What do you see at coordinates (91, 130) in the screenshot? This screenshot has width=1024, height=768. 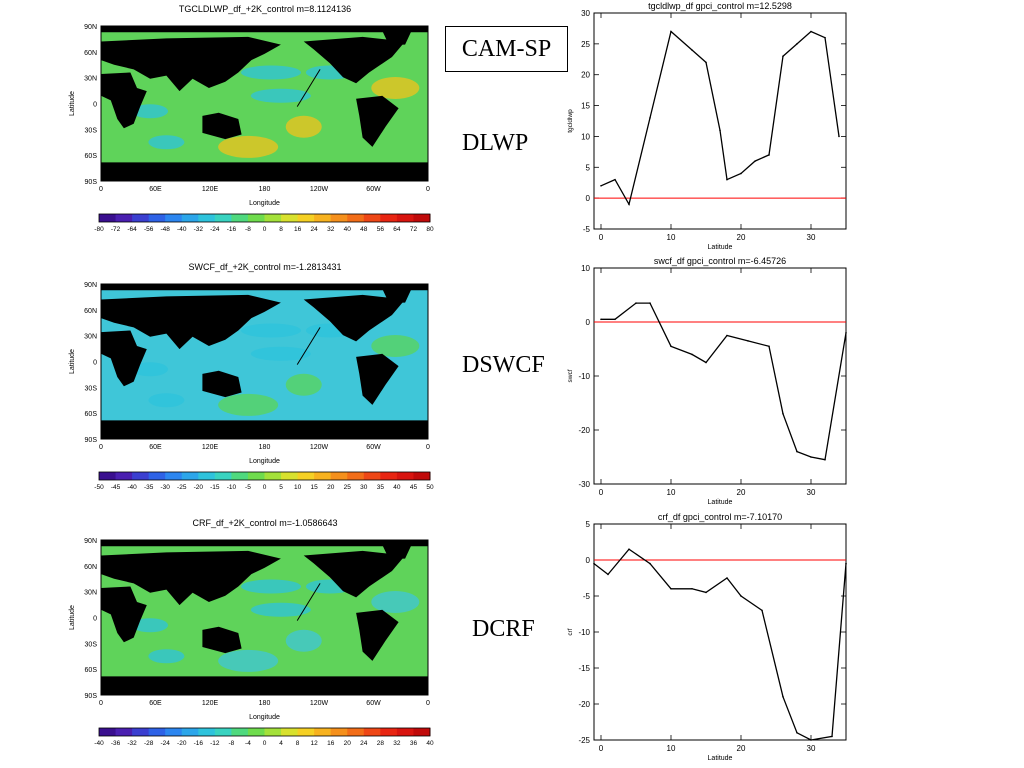 I see `map-lat-tick: 30S` at bounding box center [91, 130].